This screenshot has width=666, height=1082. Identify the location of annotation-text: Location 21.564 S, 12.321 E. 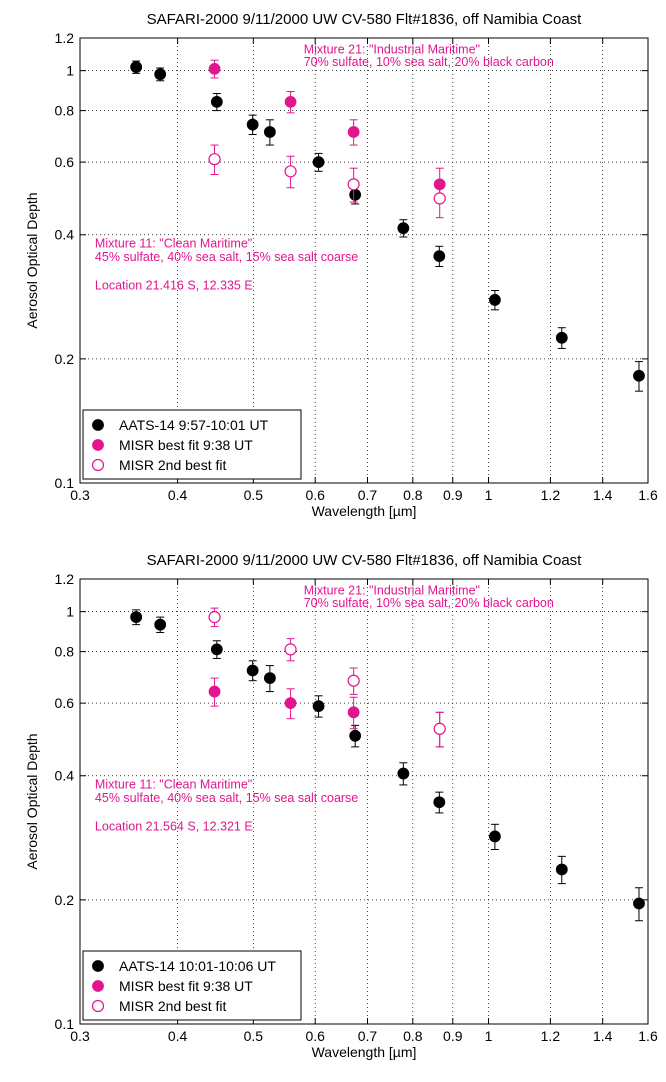
(174, 826).